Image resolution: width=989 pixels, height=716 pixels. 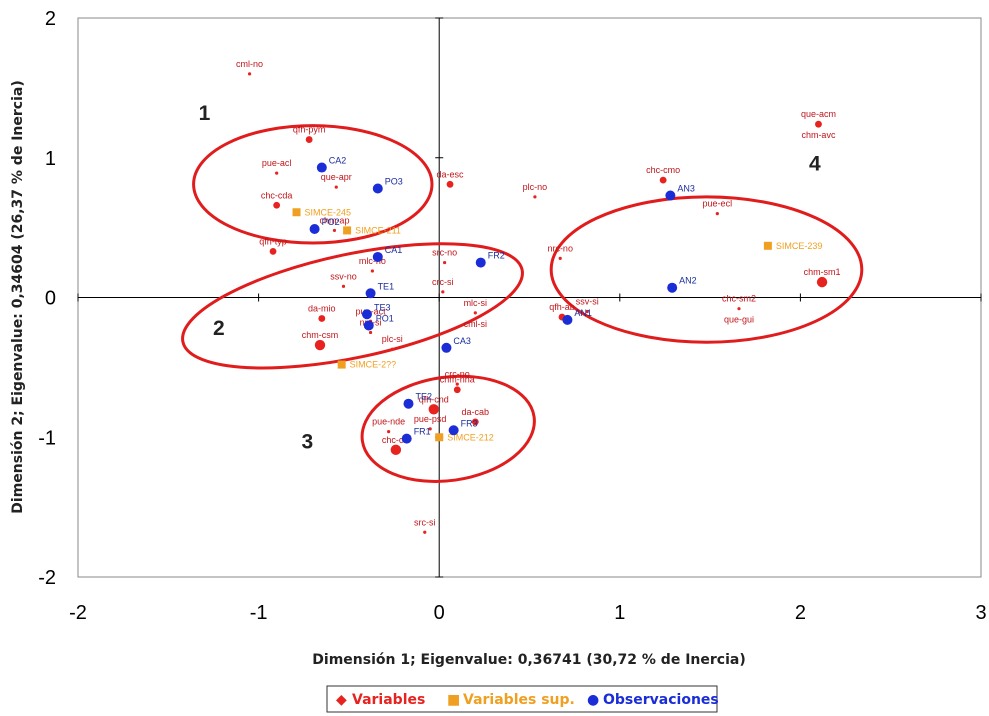 I want to click on variable-label: crc-no, so click(x=457, y=374).